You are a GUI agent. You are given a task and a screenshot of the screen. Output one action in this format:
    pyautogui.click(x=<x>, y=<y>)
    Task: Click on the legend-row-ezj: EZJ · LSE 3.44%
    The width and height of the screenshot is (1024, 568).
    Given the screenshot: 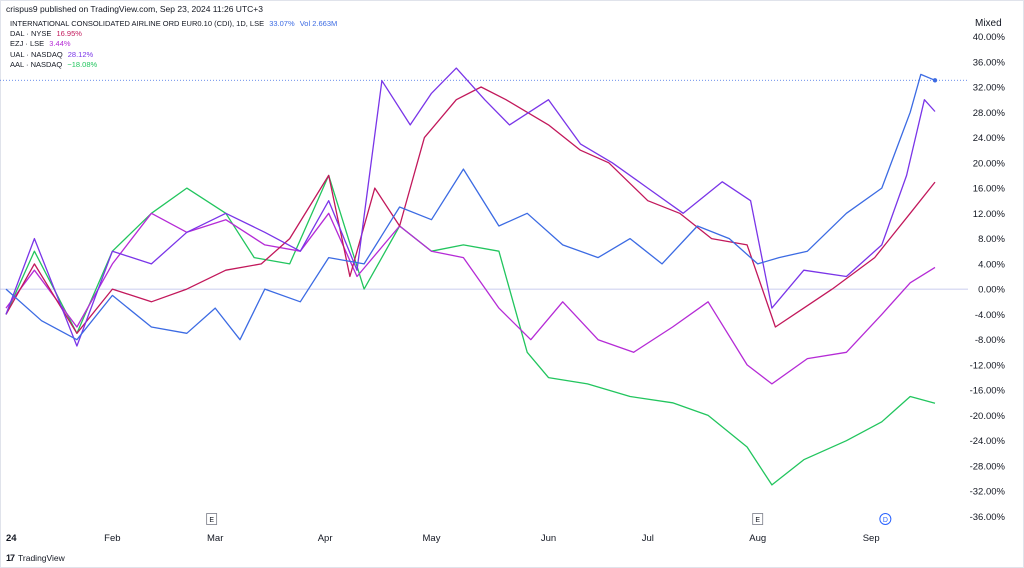 What is the action you would take?
    pyautogui.click(x=173, y=44)
    